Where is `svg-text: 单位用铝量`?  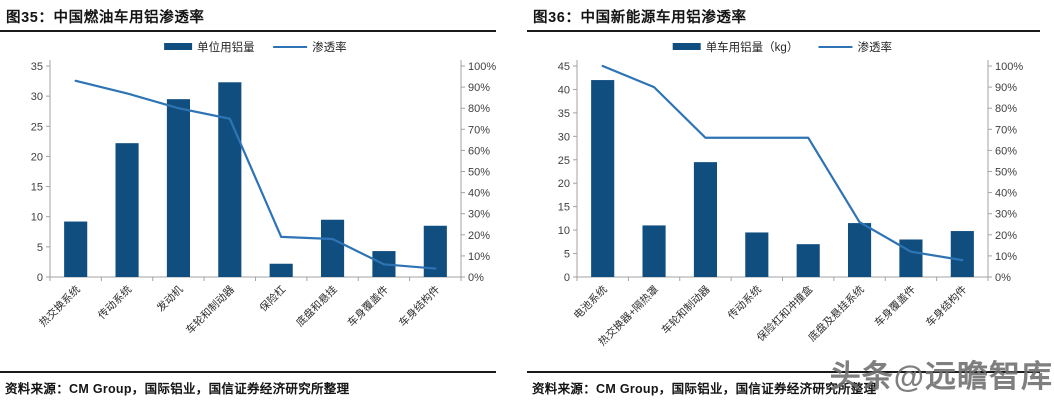 svg-text: 单位用铝量 is located at coordinates (226, 47).